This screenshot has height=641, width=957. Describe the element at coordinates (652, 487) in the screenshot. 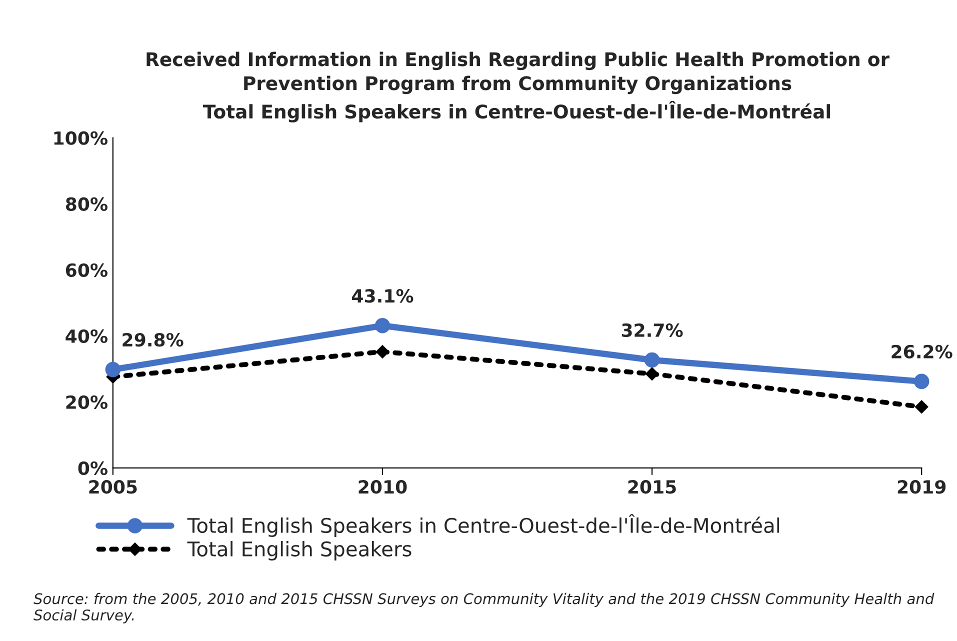

I see `x-tick-label: 2015` at that location.